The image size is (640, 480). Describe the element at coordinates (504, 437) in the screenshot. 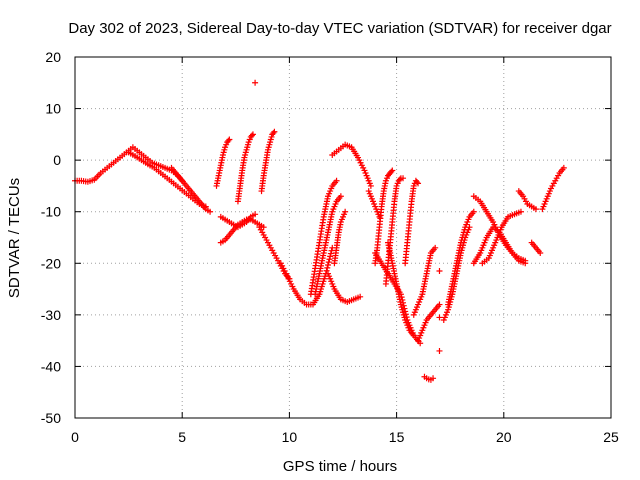

I see `x-tick-label: 20` at that location.